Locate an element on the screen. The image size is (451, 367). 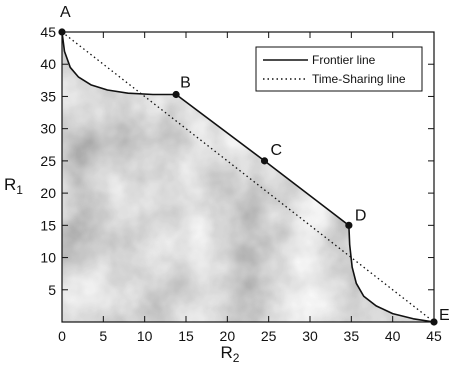
point-e-label: E is located at coordinates (444, 315).